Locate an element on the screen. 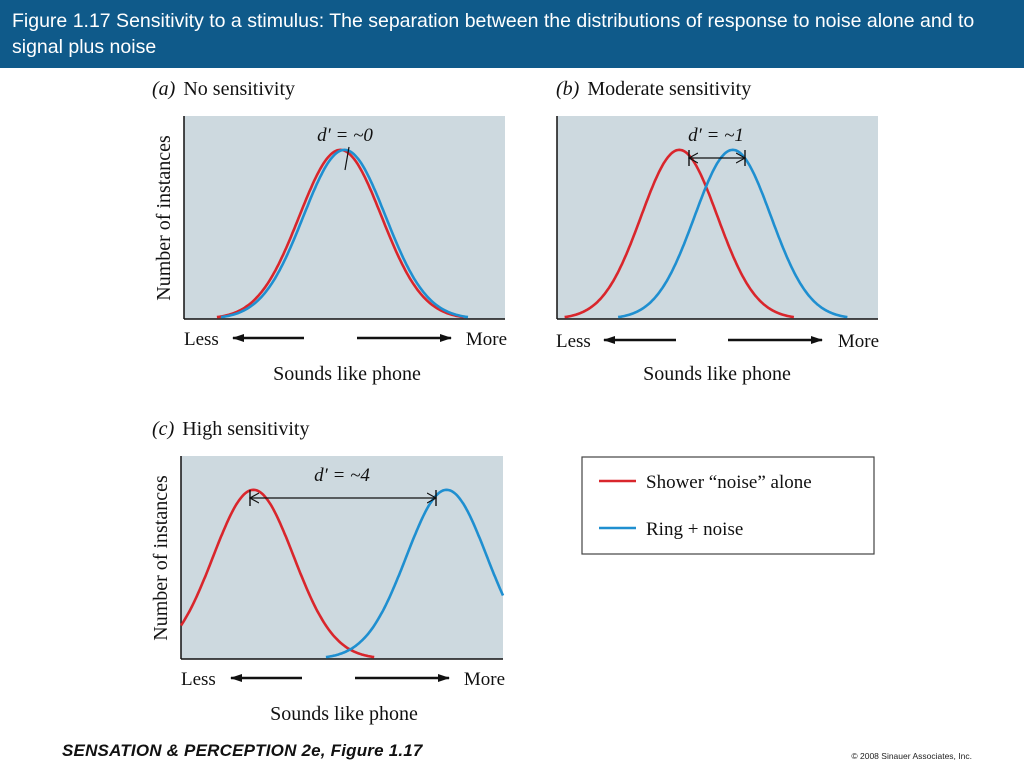 The width and height of the screenshot is (1024, 768). panel-a-title: (a) No sensitivity is located at coordinates (223, 89).